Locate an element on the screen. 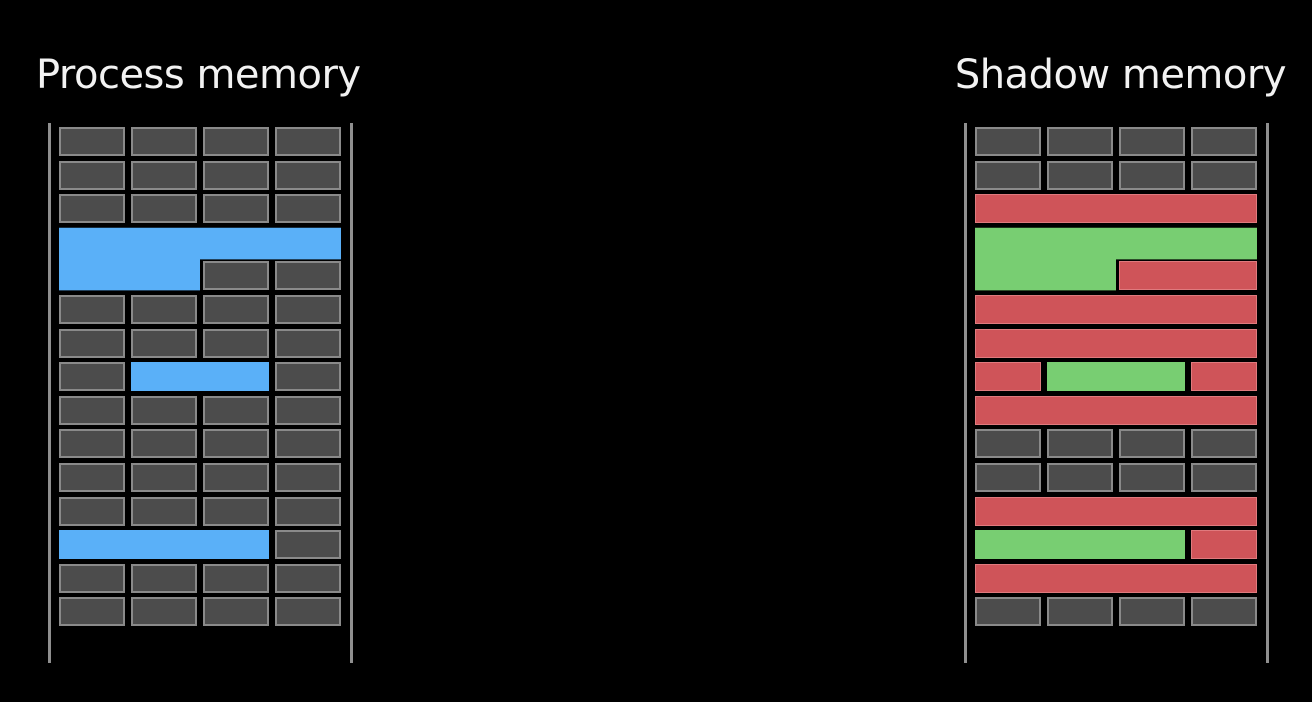 The width and height of the screenshot is (1312, 702). process-region-shape is located at coordinates (200, 259).